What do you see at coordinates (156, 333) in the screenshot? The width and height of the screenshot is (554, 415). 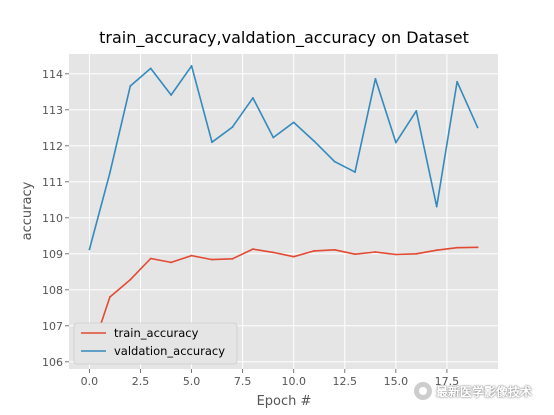 I see `legend-label-train-accuracy: train_accuracy` at bounding box center [156, 333].